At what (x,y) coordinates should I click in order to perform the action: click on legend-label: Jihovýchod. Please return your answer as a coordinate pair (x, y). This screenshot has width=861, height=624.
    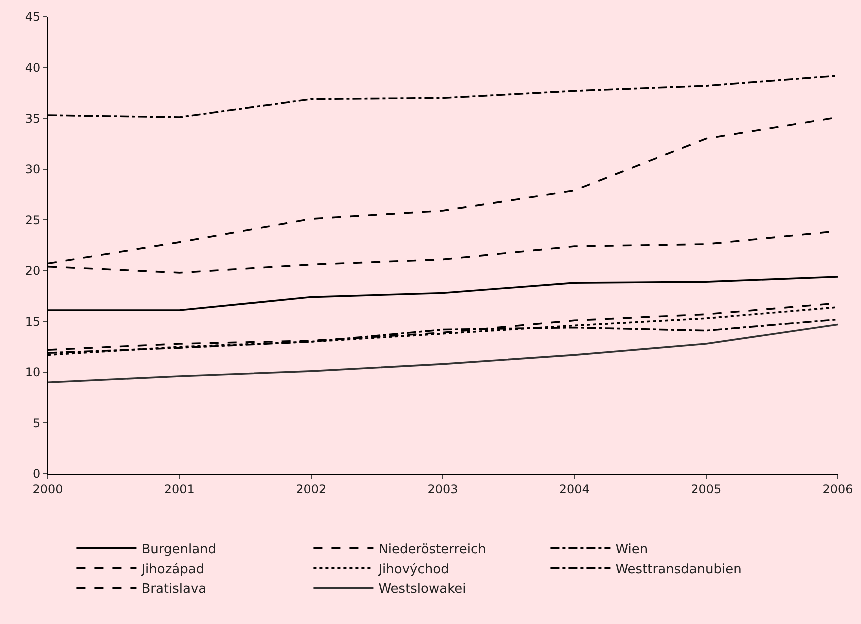
    Looking at the image, I should click on (414, 570).